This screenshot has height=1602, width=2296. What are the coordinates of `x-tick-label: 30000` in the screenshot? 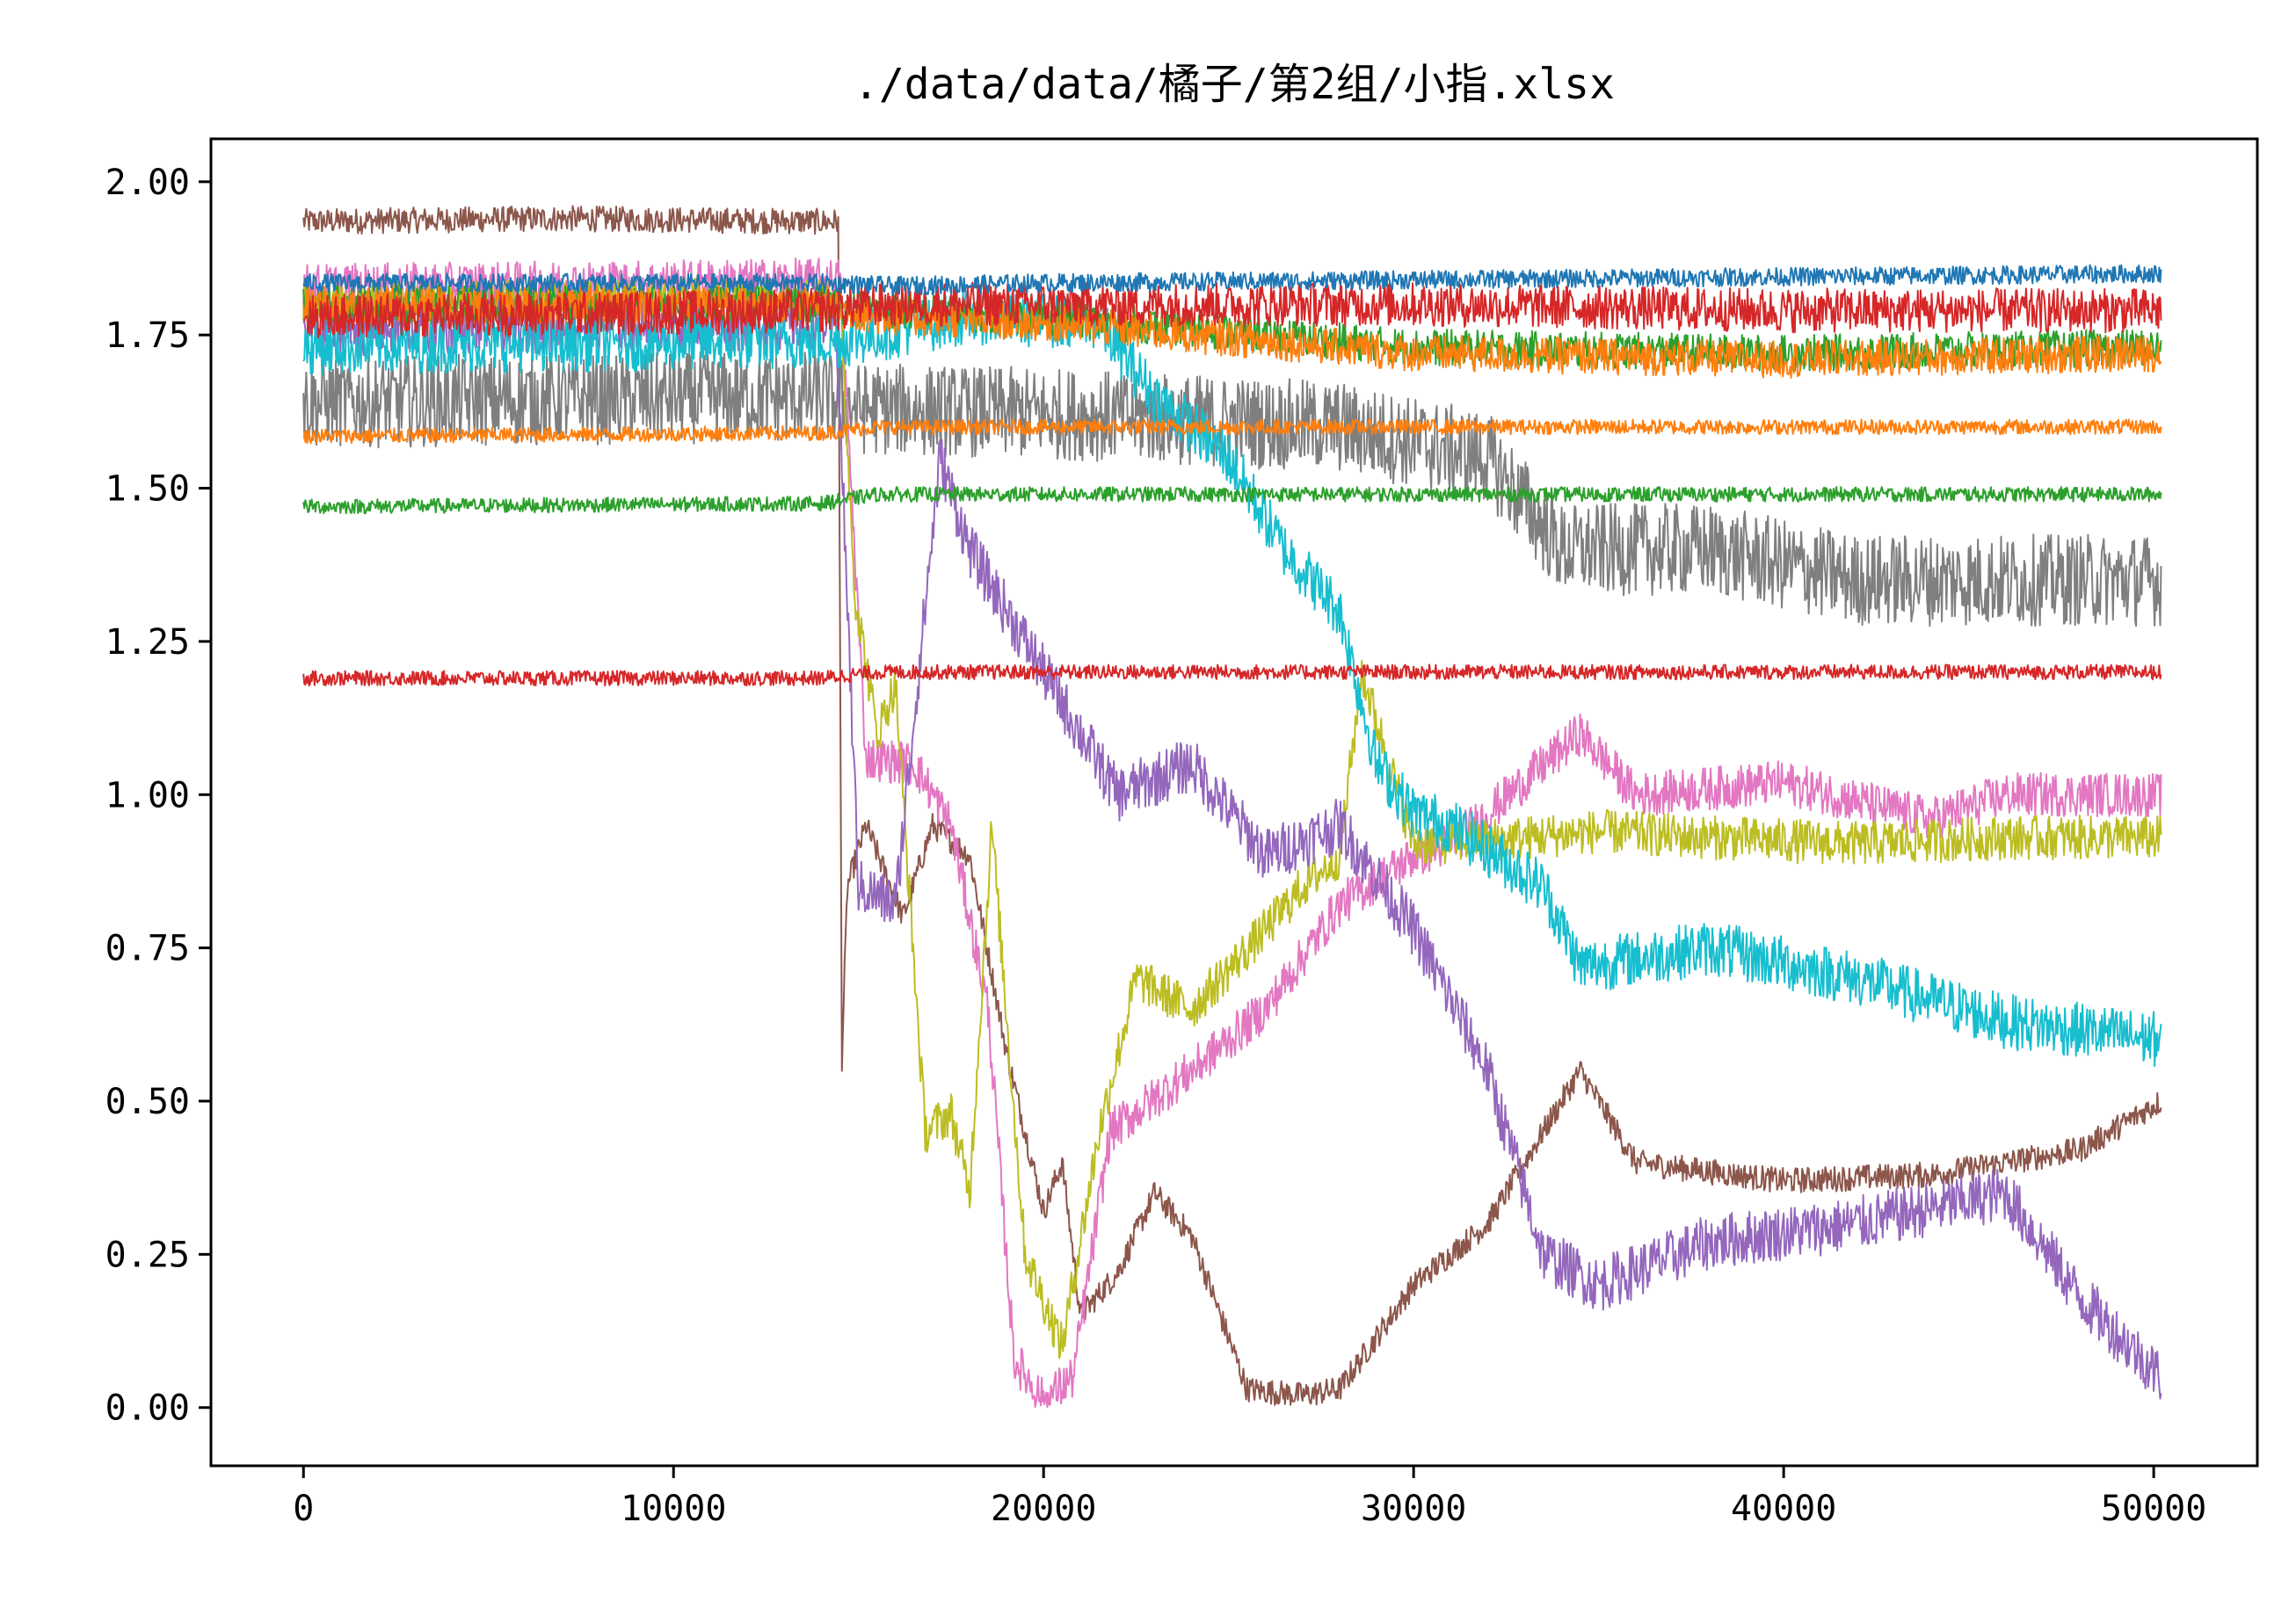 It's located at (1413, 1509).